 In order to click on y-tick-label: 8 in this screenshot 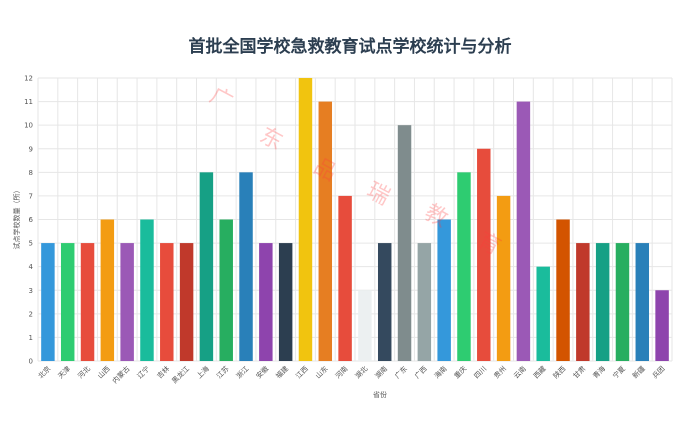, I will do `click(31, 173)`.